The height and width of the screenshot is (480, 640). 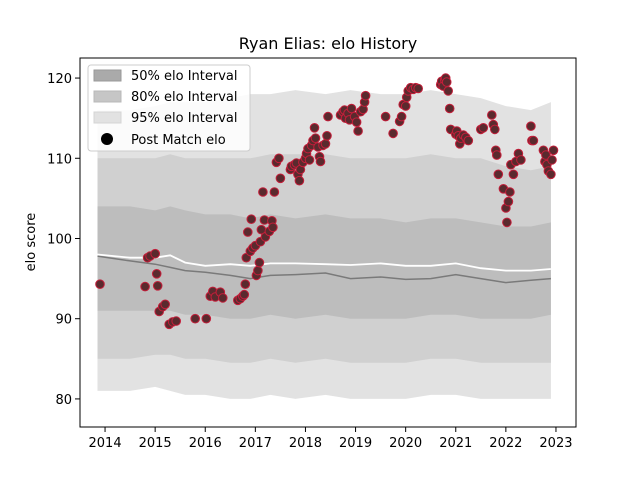 What do you see at coordinates (205, 443) in the screenshot?
I see `x-tick-label-2016: 2016` at bounding box center [205, 443].